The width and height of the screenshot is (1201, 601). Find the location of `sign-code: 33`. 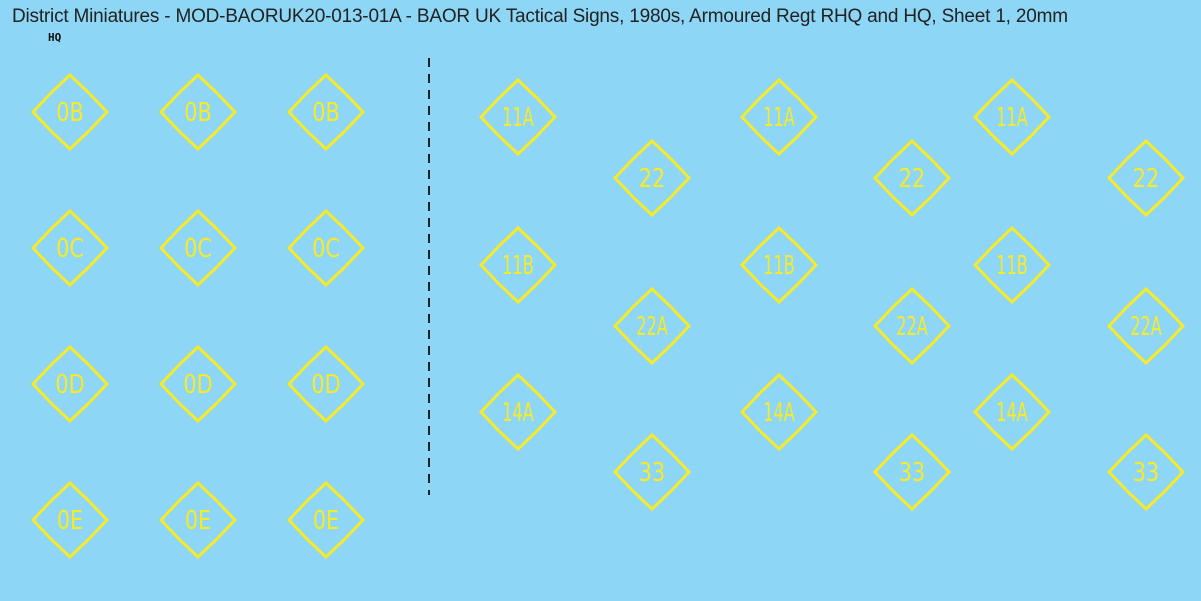

sign-code: 33 is located at coordinates (652, 472).